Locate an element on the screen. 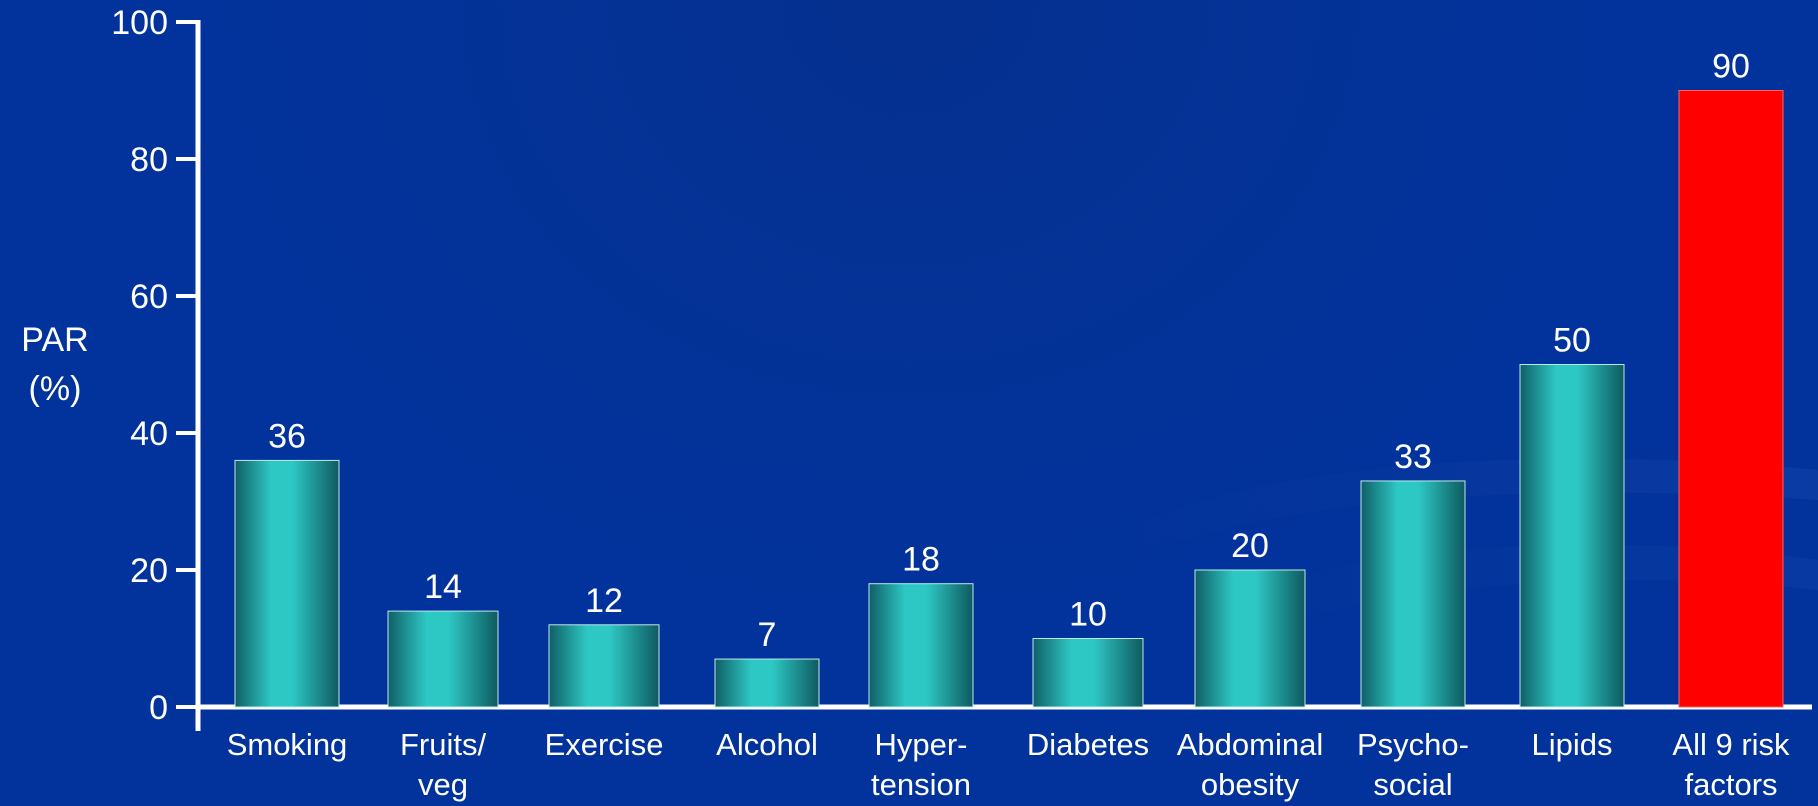  data-label: 36 is located at coordinates (287, 436).